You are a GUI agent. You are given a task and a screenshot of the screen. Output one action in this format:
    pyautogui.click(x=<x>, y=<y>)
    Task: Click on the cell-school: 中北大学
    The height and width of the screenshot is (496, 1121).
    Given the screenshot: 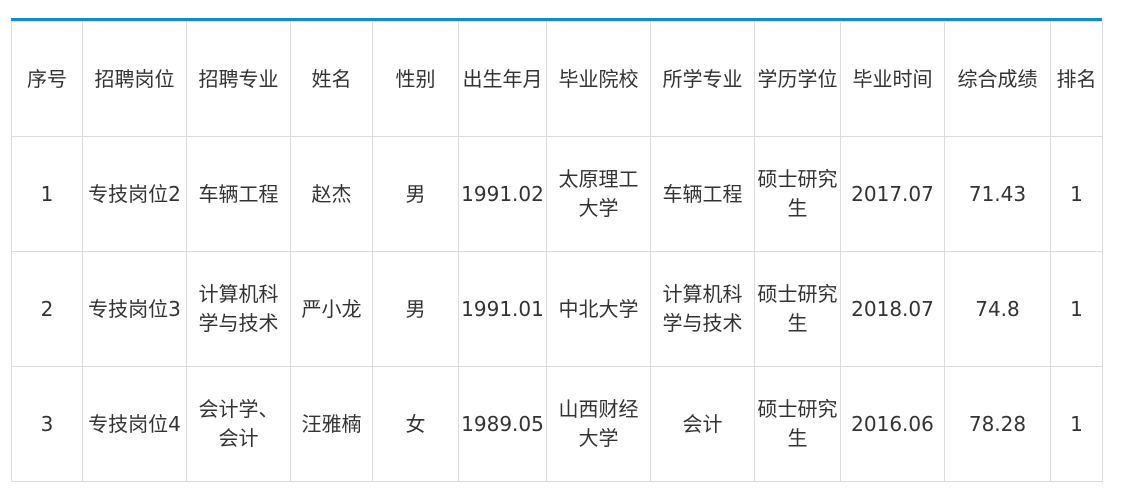 What is the action you would take?
    pyautogui.click(x=598, y=309)
    